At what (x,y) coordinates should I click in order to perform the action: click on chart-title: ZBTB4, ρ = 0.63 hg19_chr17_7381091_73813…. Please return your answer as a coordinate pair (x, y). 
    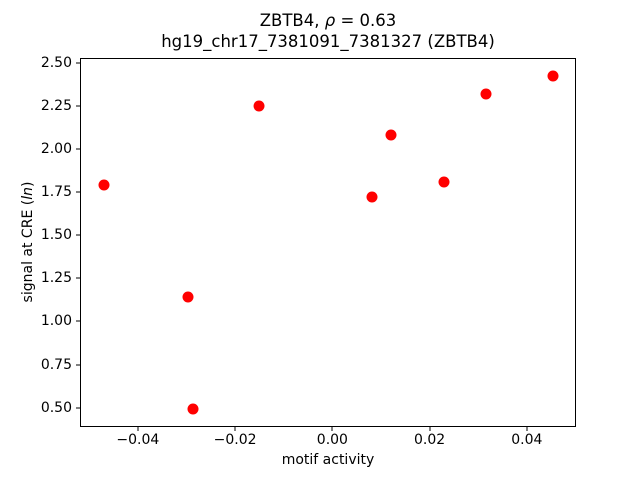
    Looking at the image, I should click on (328, 31).